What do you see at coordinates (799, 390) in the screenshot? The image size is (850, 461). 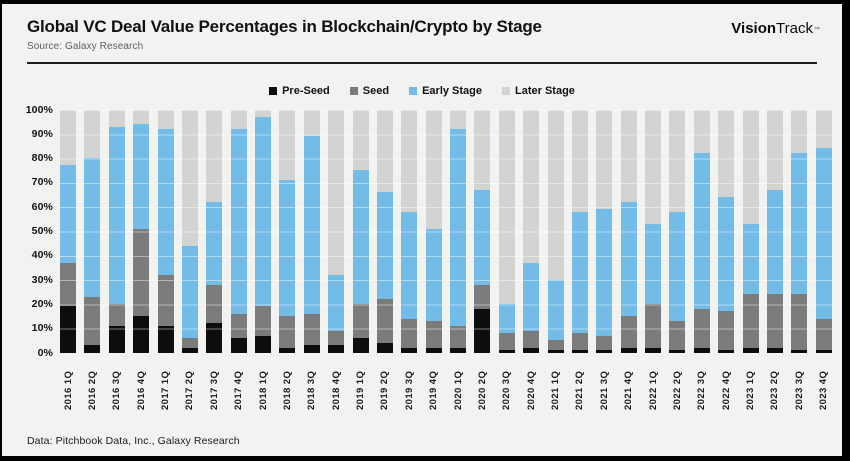 I see `x-tick-label: 2023 3Q` at bounding box center [799, 390].